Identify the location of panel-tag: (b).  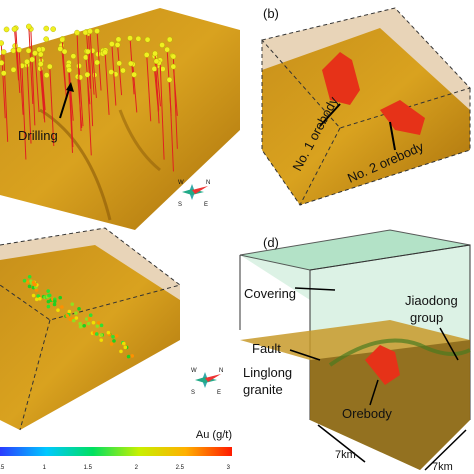
(271, 13).